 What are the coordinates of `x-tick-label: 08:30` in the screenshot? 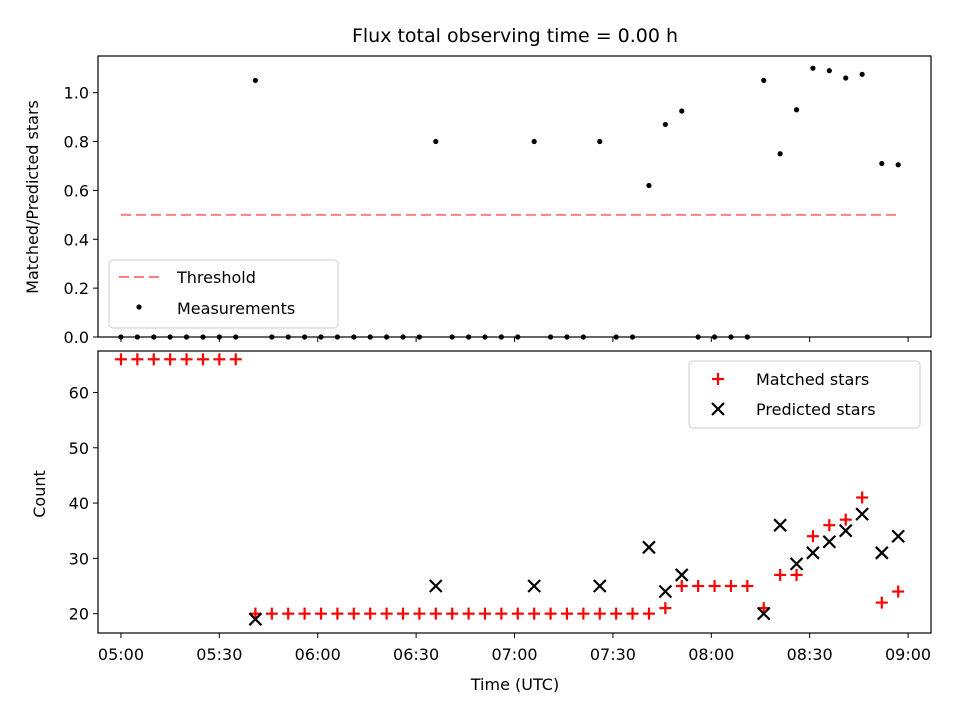 It's located at (810, 654).